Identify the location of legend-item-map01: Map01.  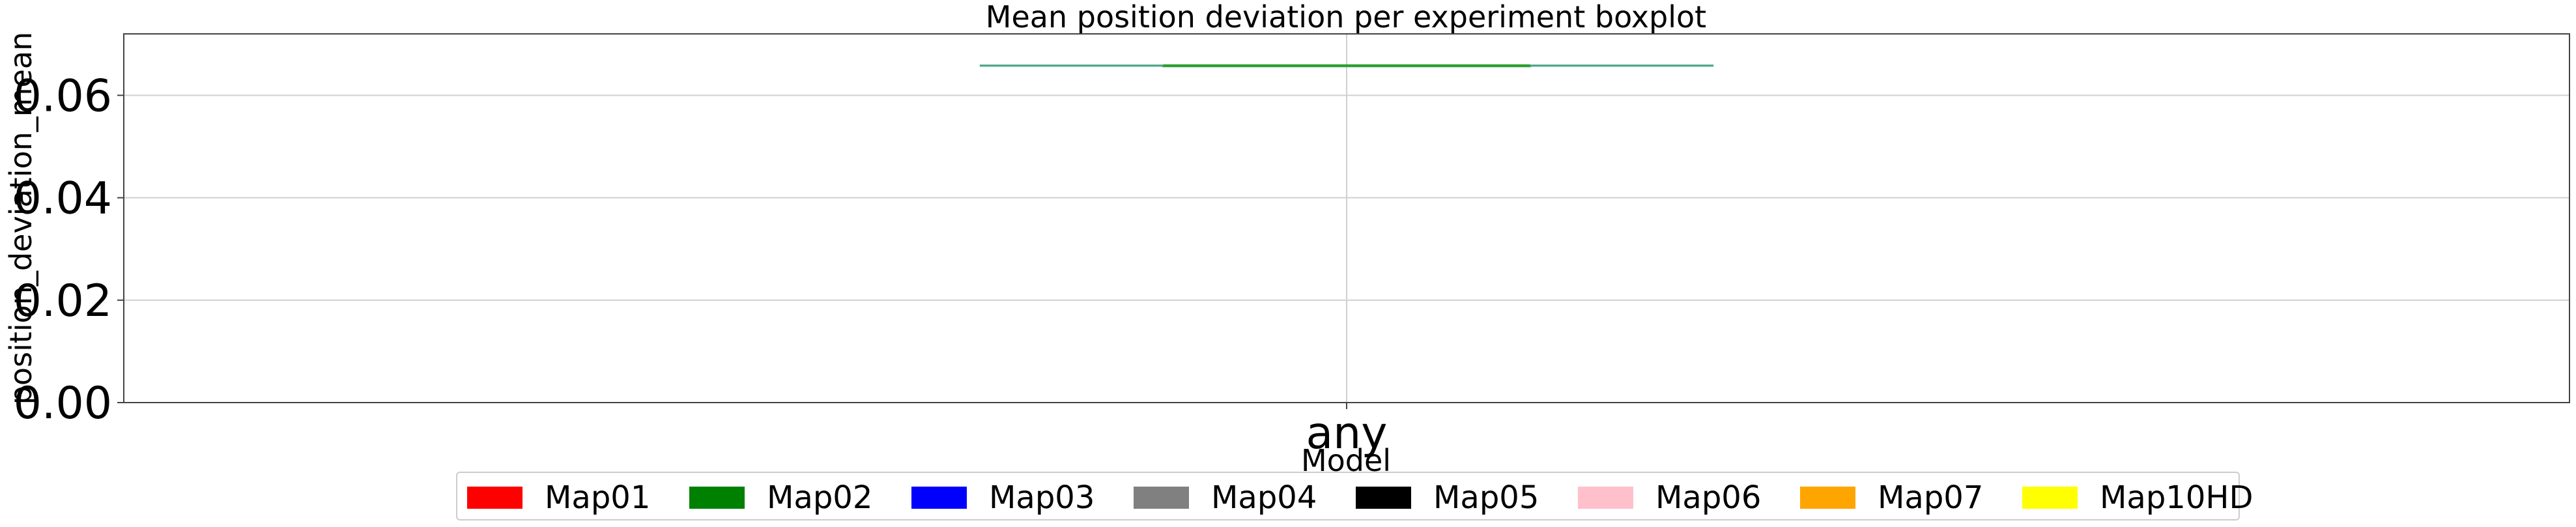
(558, 497).